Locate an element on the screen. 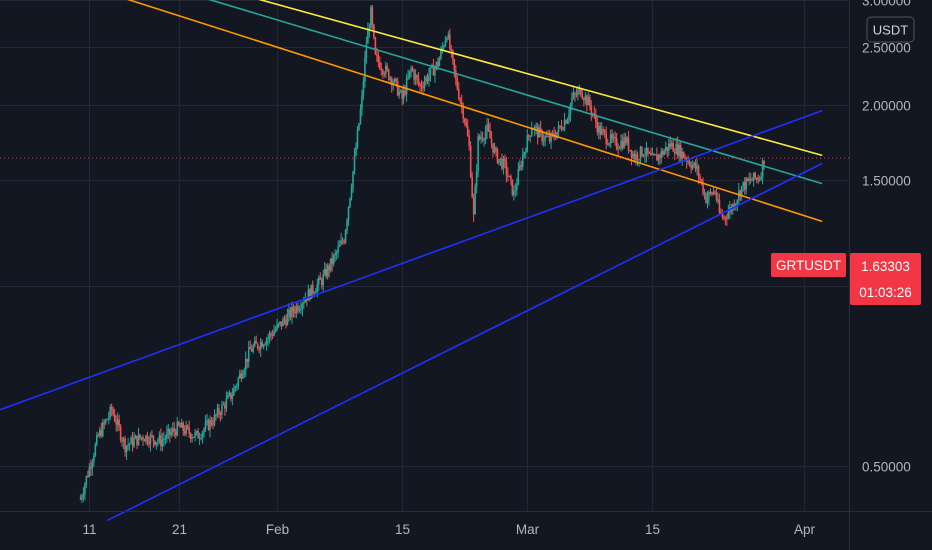 The width and height of the screenshot is (932, 550). last-price-text: 1.63303 is located at coordinates (885, 266).